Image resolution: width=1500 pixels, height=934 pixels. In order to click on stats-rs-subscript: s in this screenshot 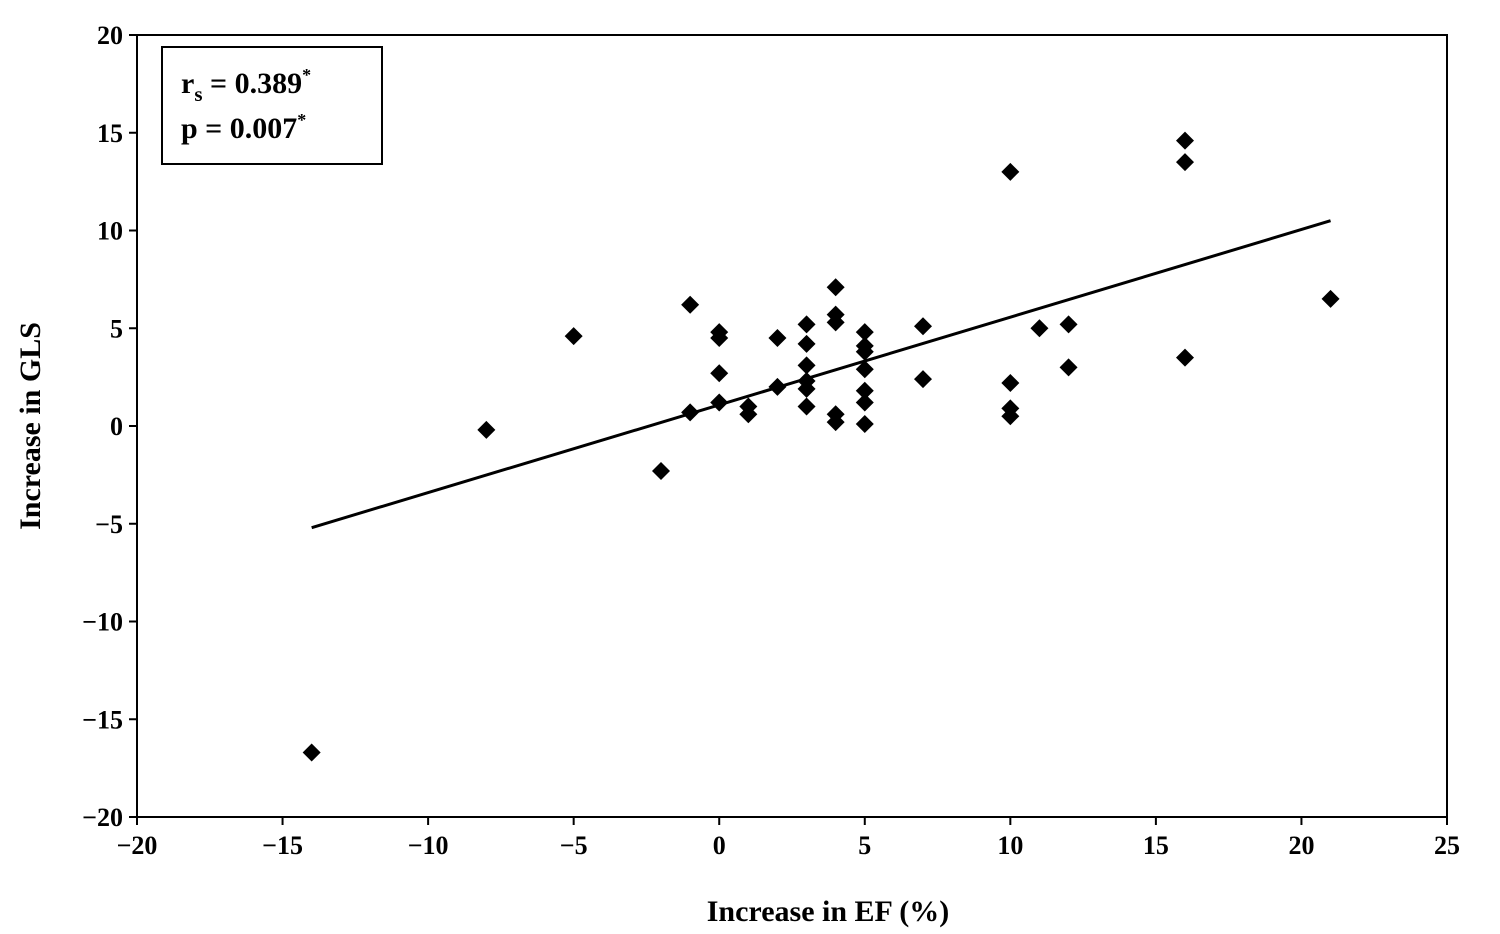, I will do `click(198, 94)`.